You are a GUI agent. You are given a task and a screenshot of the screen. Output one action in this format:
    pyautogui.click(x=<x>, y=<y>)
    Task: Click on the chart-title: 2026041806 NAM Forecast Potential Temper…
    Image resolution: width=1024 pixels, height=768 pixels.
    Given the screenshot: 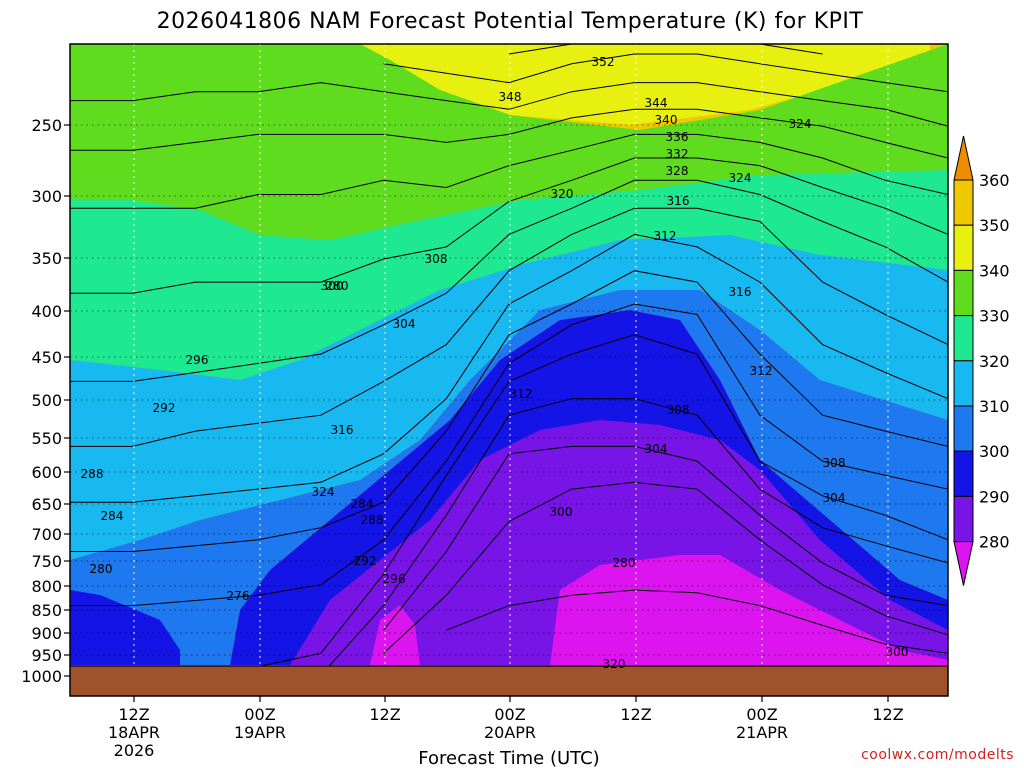 What is the action you would take?
    pyautogui.click(x=510, y=21)
    